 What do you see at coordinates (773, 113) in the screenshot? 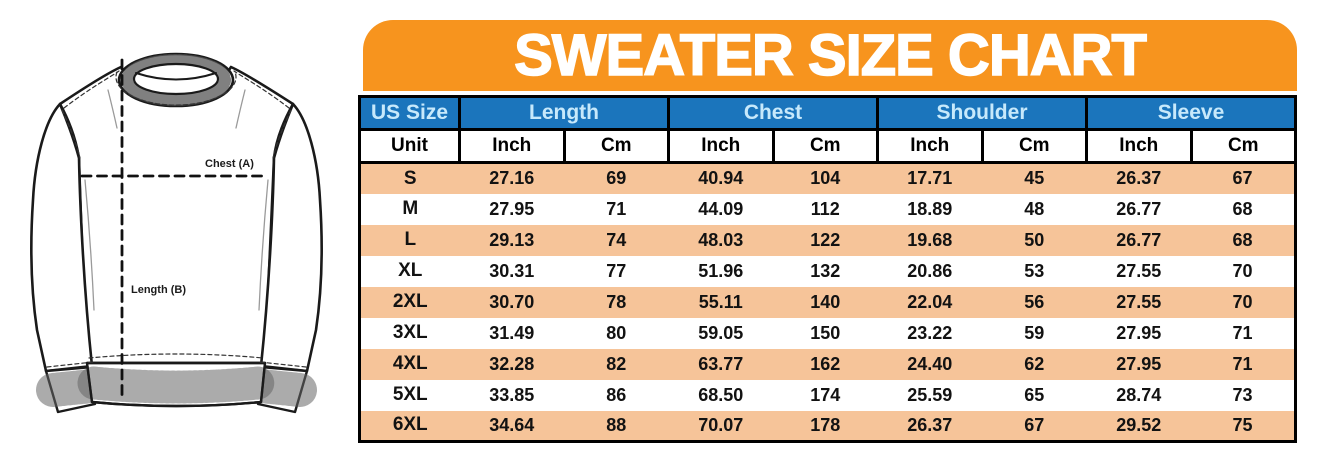
I see `column-group-chest: Chest` at bounding box center [773, 113].